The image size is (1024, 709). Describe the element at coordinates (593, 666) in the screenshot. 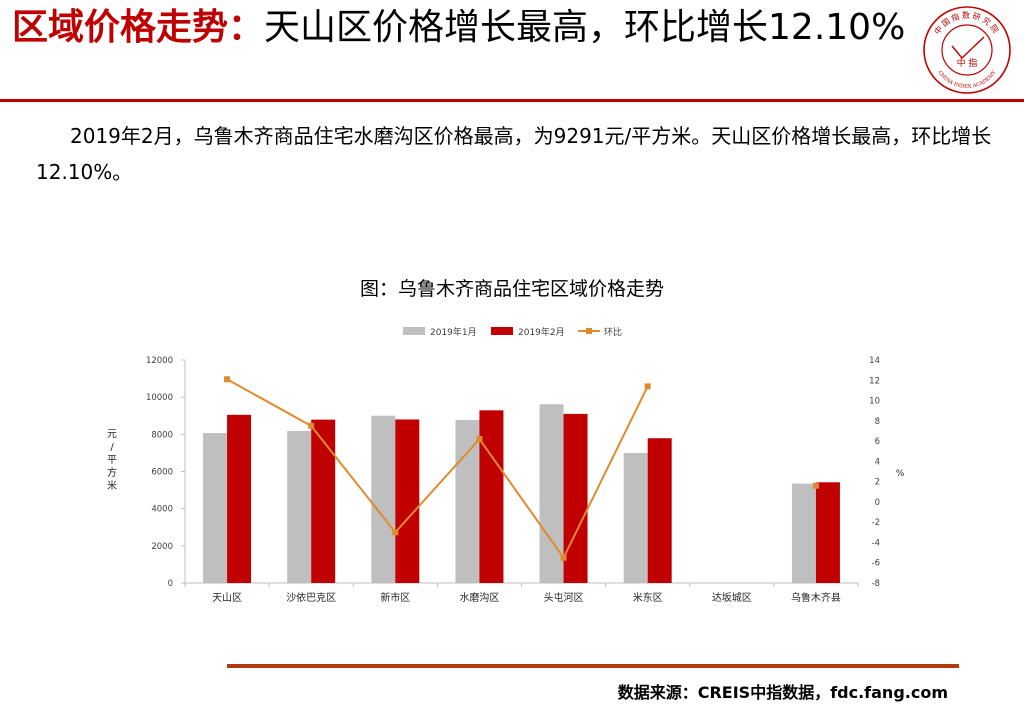

I see `source-divider` at that location.